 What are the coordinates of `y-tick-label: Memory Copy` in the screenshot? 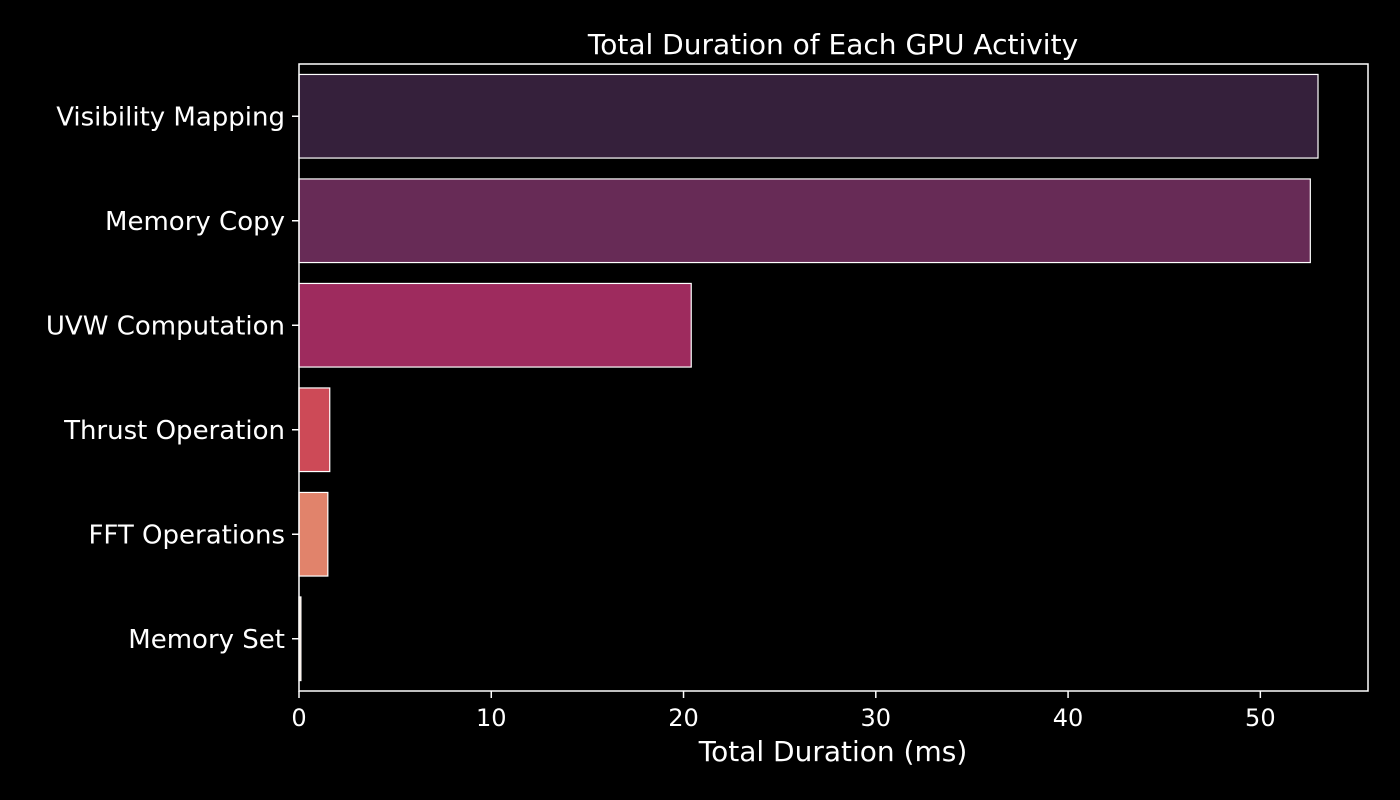 It's located at (195, 222).